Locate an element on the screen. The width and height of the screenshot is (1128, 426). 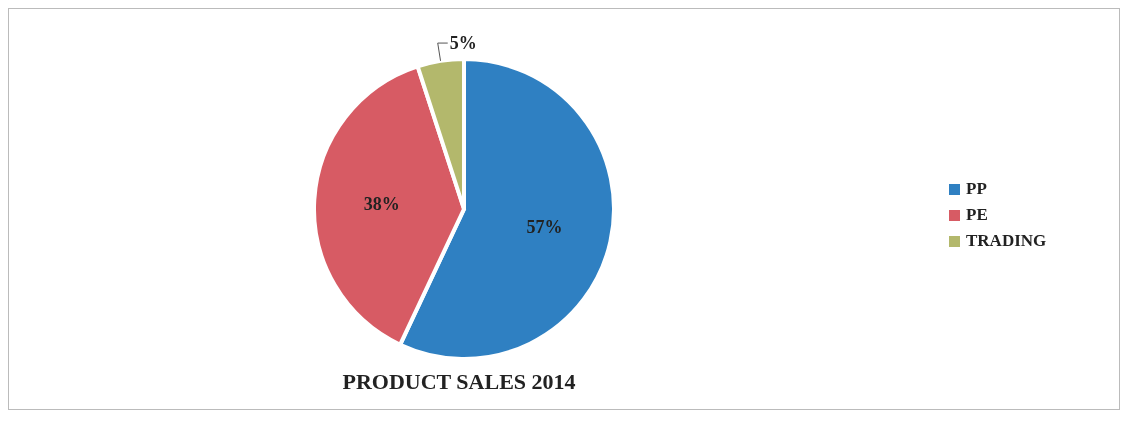
data-label: 57% is located at coordinates (544, 227).